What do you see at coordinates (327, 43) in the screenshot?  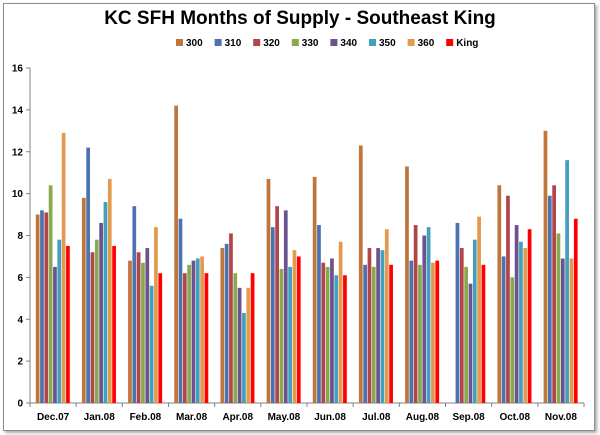 I see `legend: 300 310 320 330 340 350 360 King` at bounding box center [327, 43].